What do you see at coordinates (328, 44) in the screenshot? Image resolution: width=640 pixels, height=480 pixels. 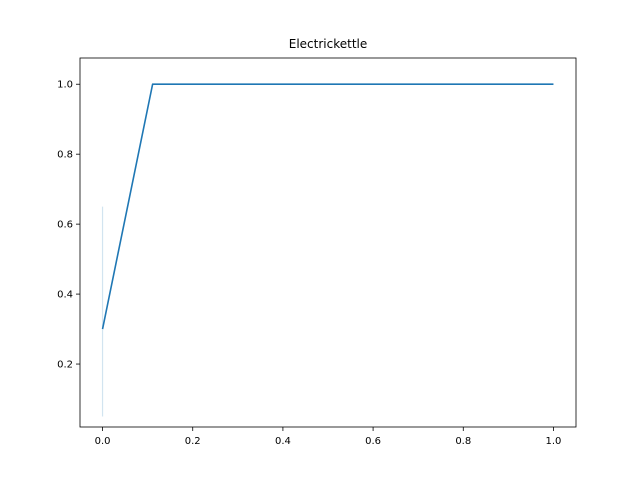 I see `chart-title: Electrickettle` at bounding box center [328, 44].